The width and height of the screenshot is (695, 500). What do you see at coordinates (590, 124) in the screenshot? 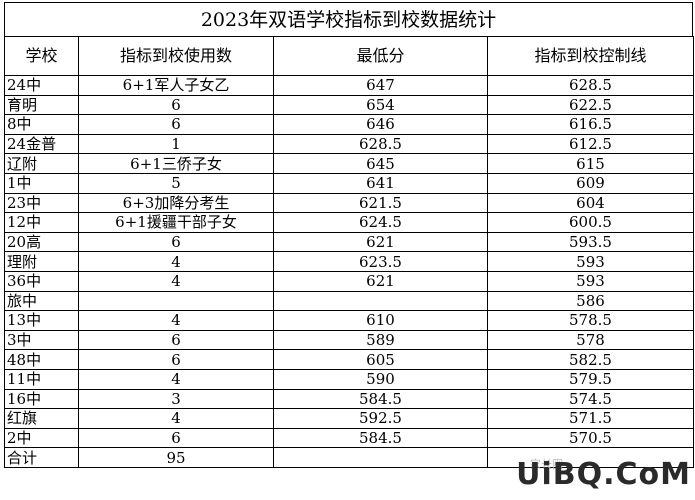
I see `cell-control-line: 616.5` at bounding box center [590, 124].